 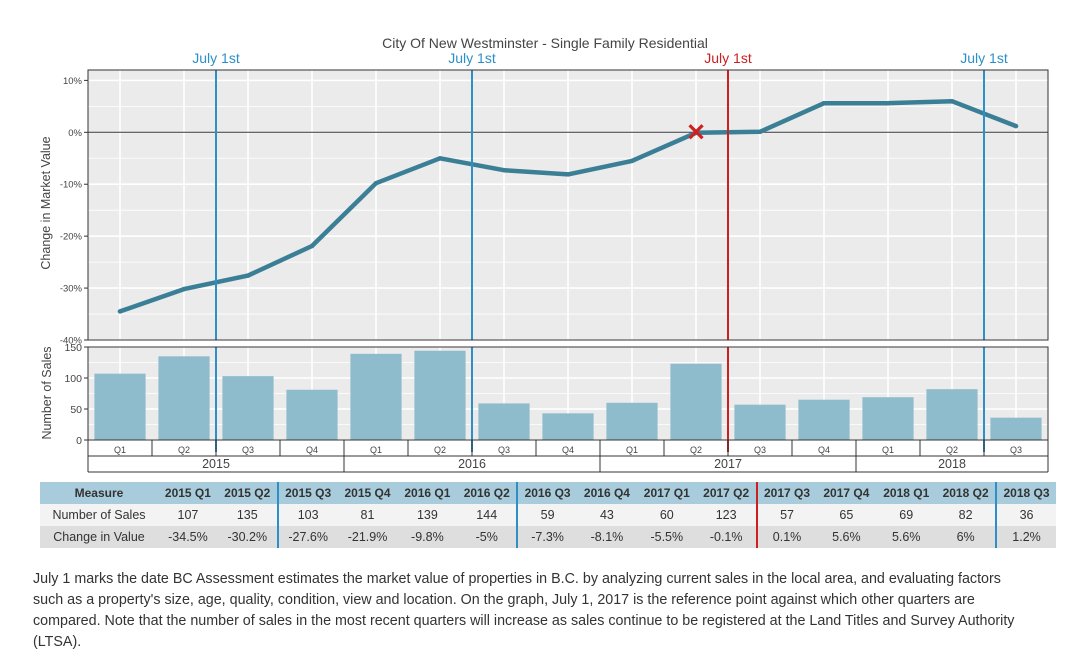 I want to click on table-cell: 144, so click(x=487, y=515).